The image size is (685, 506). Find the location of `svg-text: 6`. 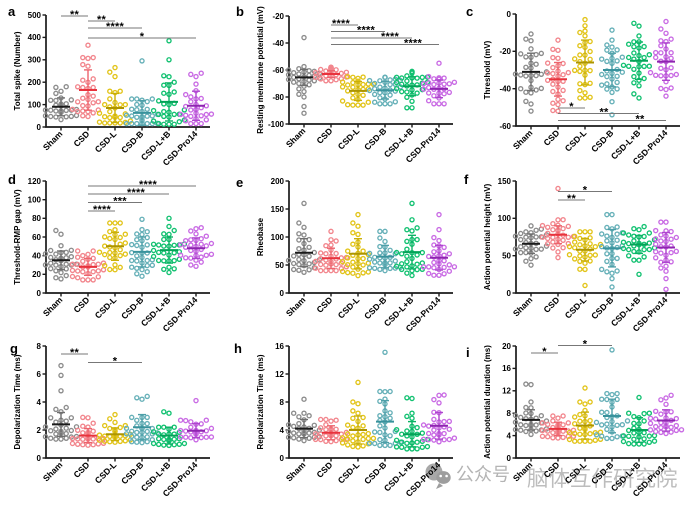

svg-text: 6 is located at coordinates (39, 374).